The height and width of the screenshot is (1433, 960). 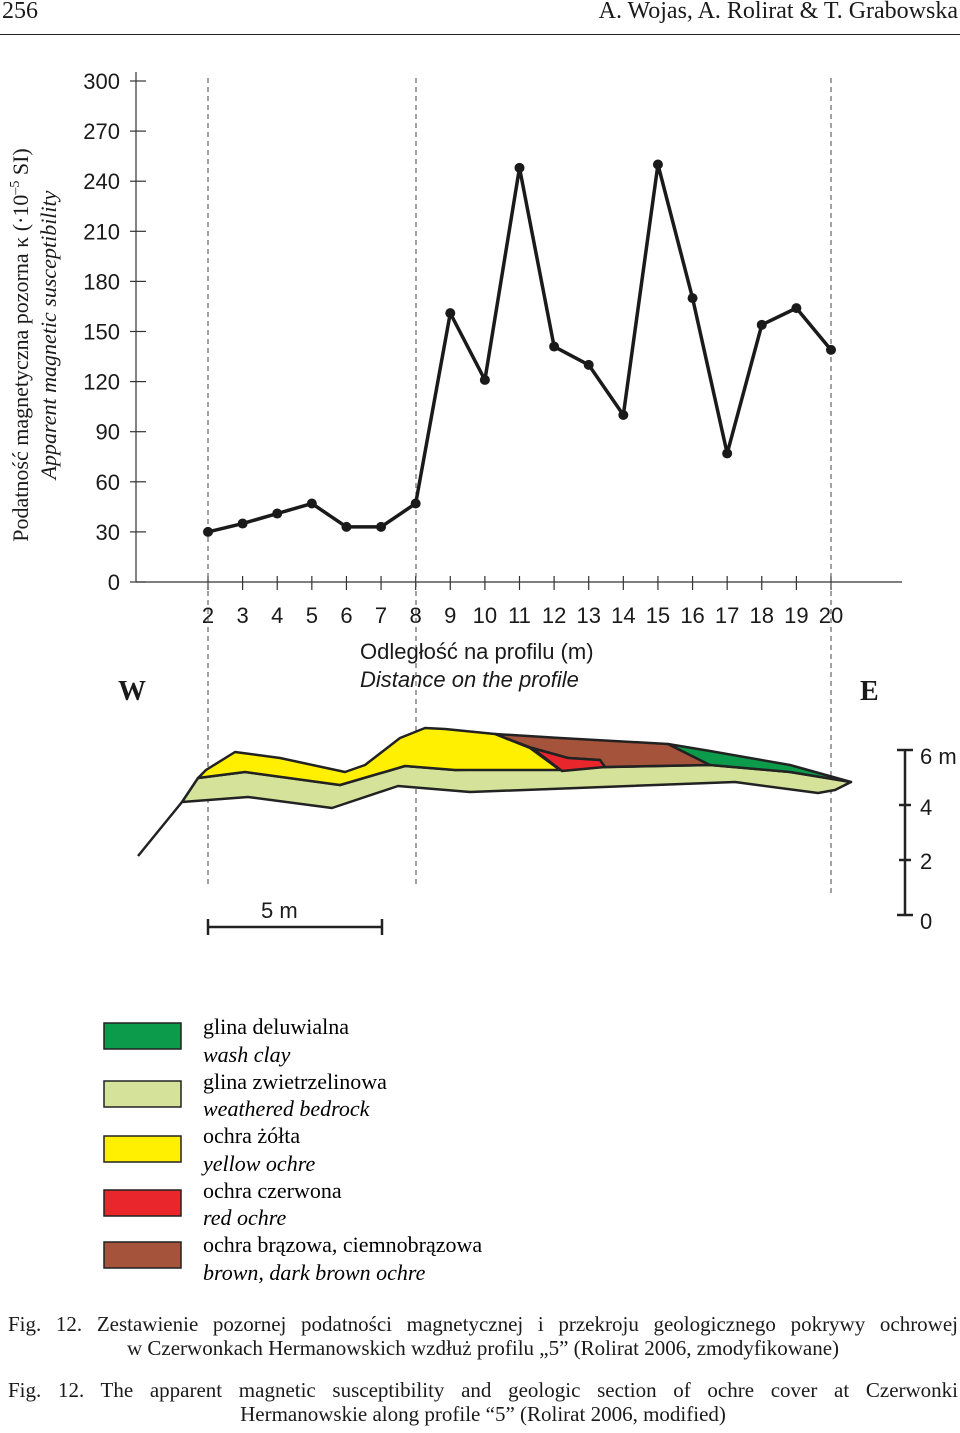 I want to click on legend-label-en: brown, dark brown ochre, so click(x=314, y=1272).